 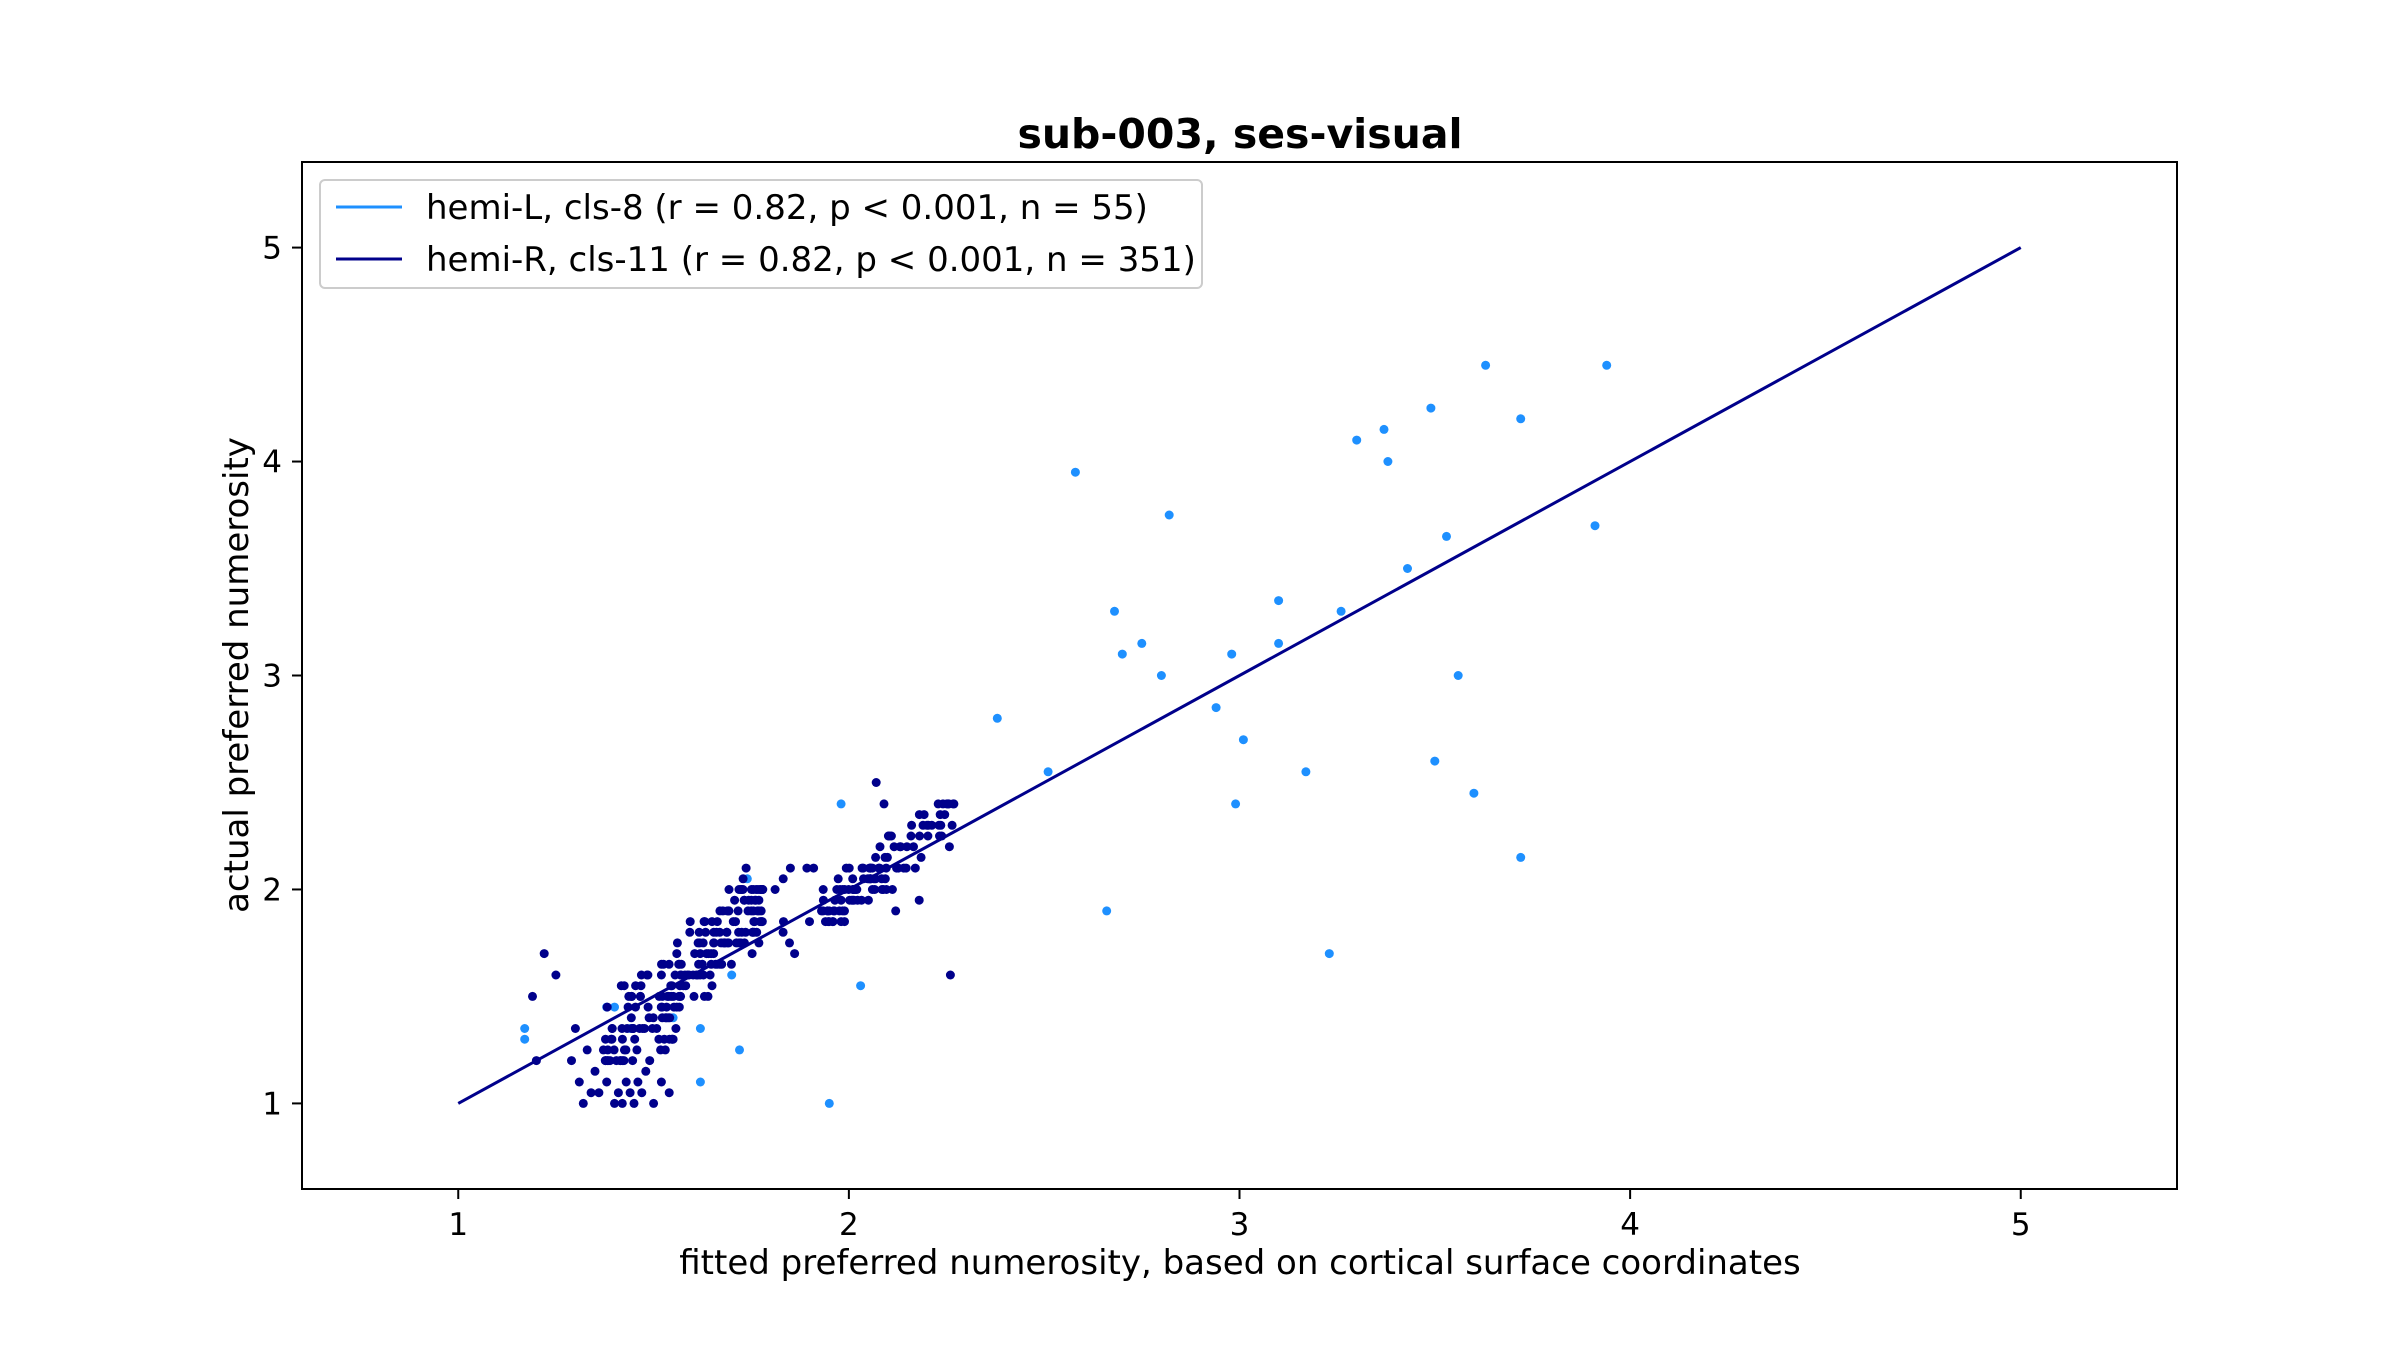 I want to click on y-axis-label: actual preferred numerosity, so click(x=237, y=675).